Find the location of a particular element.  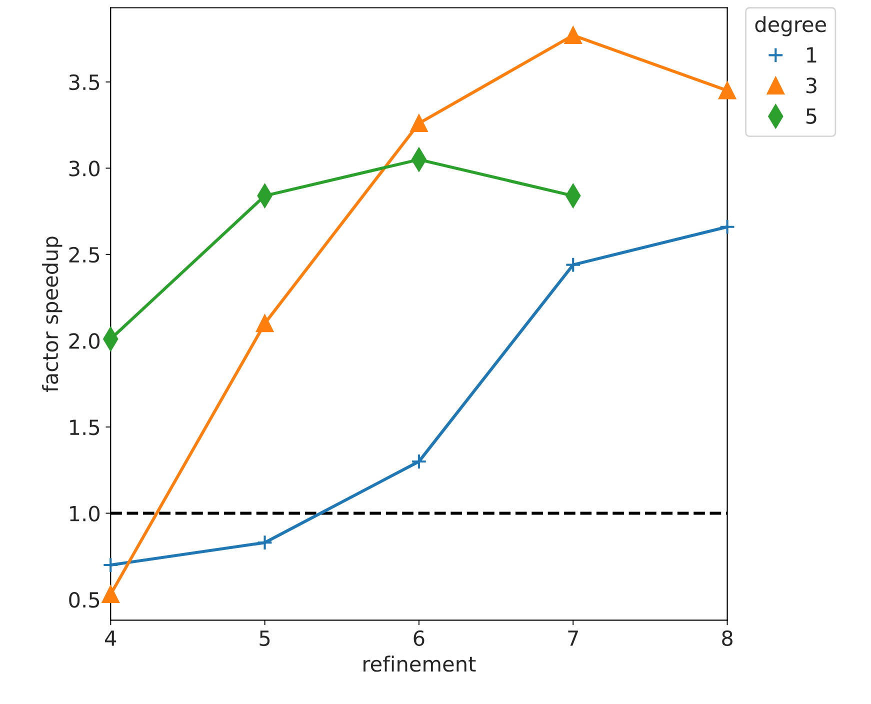

x-tick-label: 7 is located at coordinates (573, 638).